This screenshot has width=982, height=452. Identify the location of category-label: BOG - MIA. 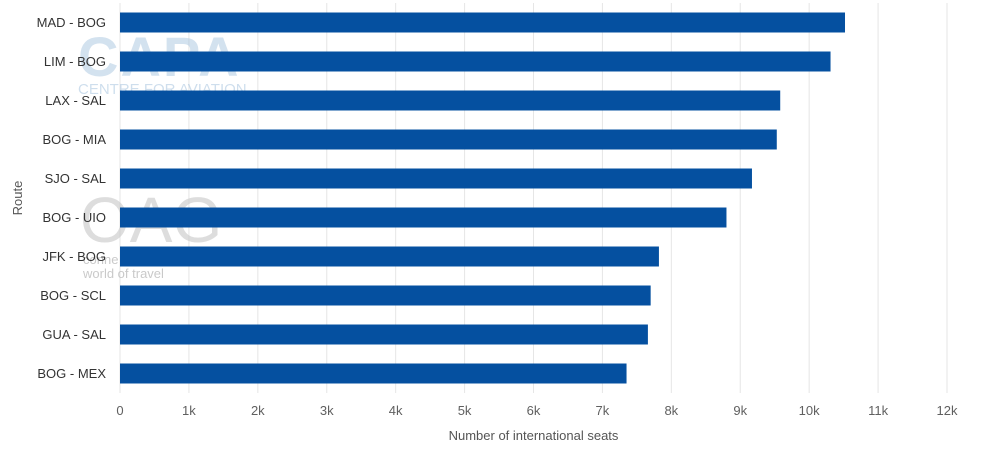
(74, 139).